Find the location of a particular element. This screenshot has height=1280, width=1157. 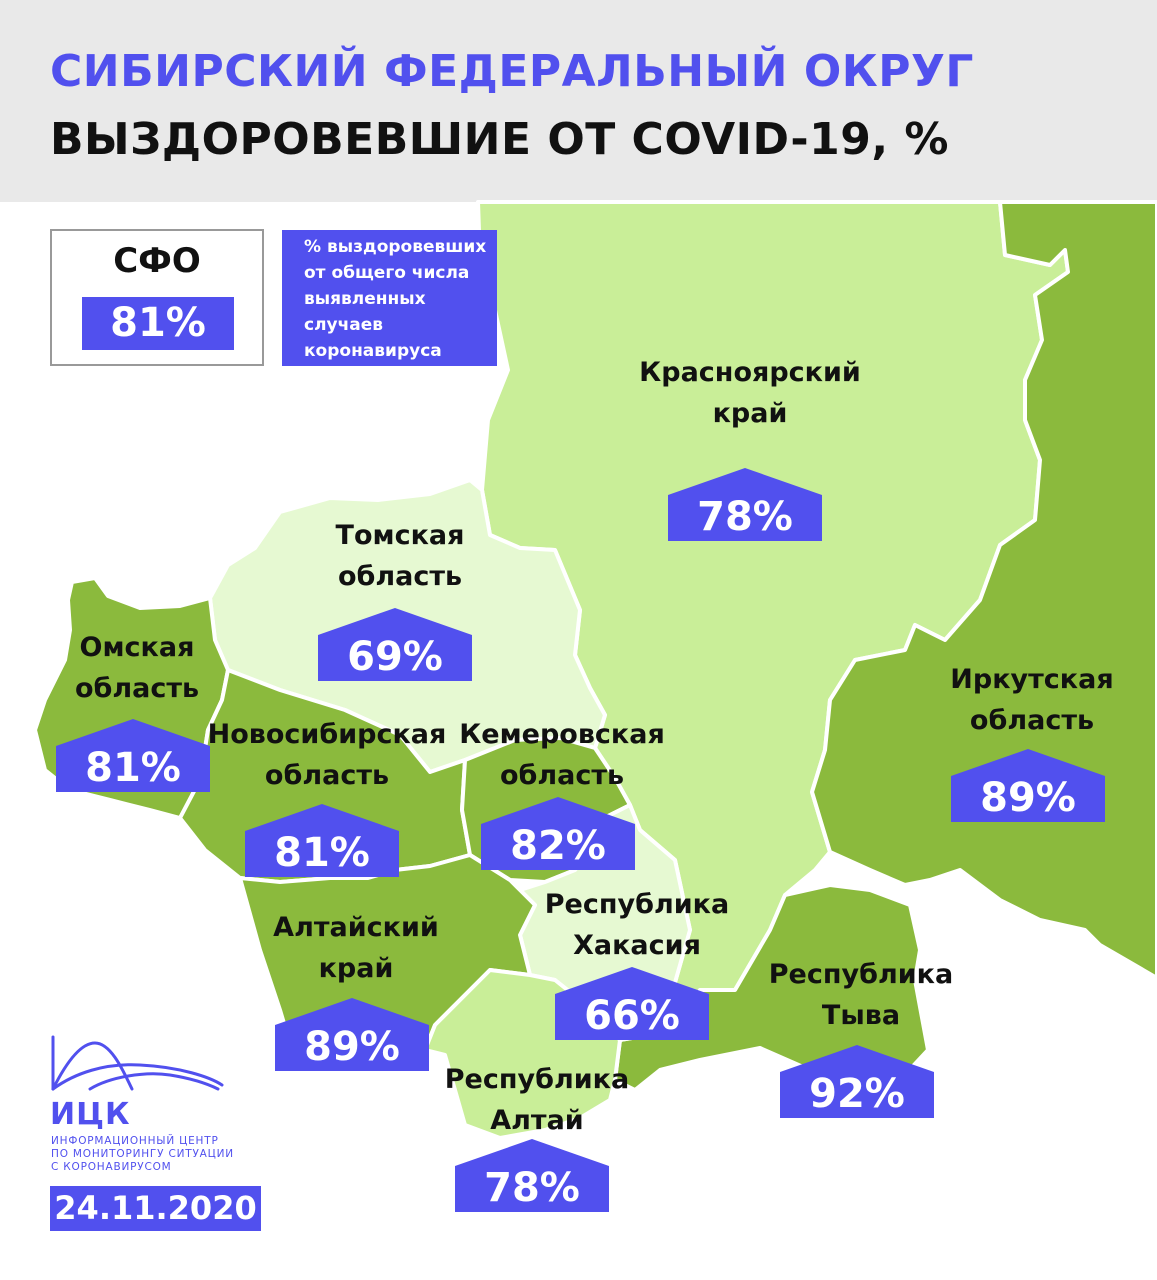

logo-desc-line: ПО МОНИТОРИНГУ СИТУАЦИИ is located at coordinates (142, 1154).